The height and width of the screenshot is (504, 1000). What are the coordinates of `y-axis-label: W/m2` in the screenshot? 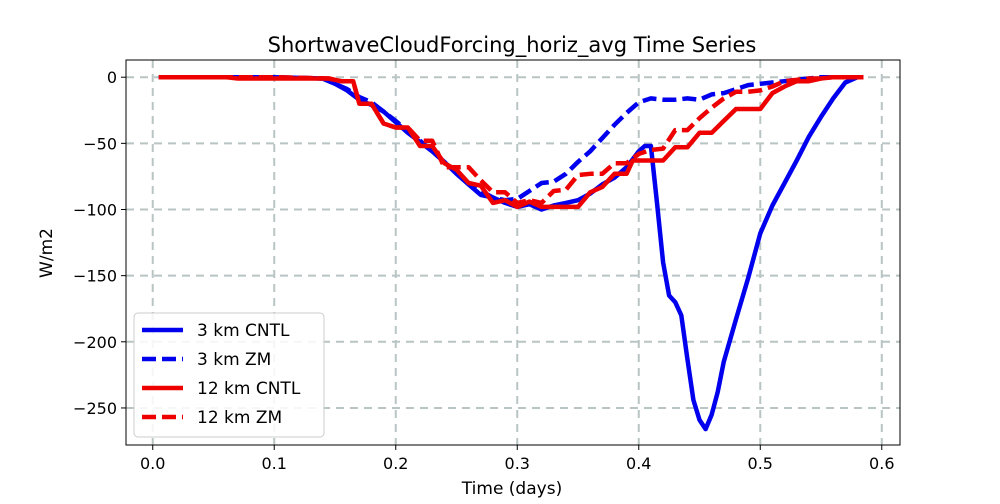 It's located at (47, 253).